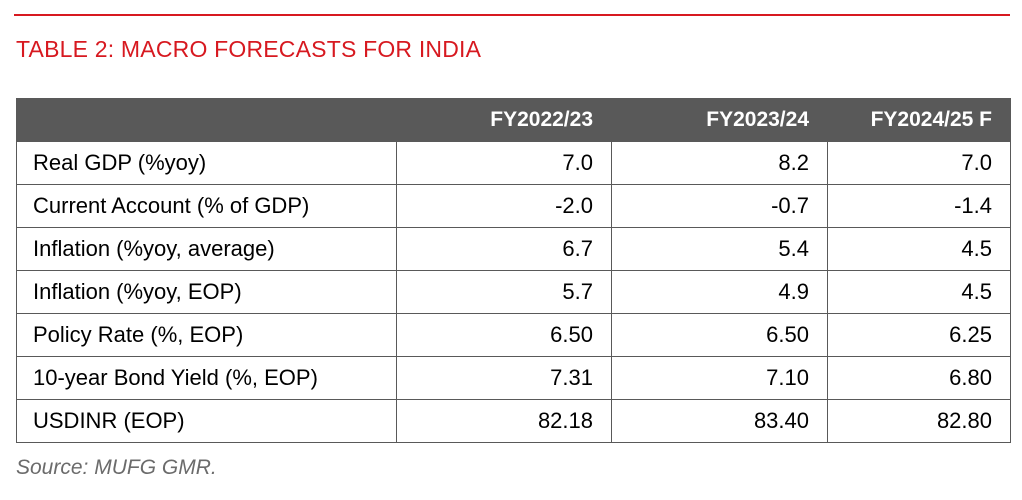 This screenshot has height=500, width=1022. I want to click on table-row: Inflation (%yoy, average) 6.7 5.4 4.5, so click(513, 249).